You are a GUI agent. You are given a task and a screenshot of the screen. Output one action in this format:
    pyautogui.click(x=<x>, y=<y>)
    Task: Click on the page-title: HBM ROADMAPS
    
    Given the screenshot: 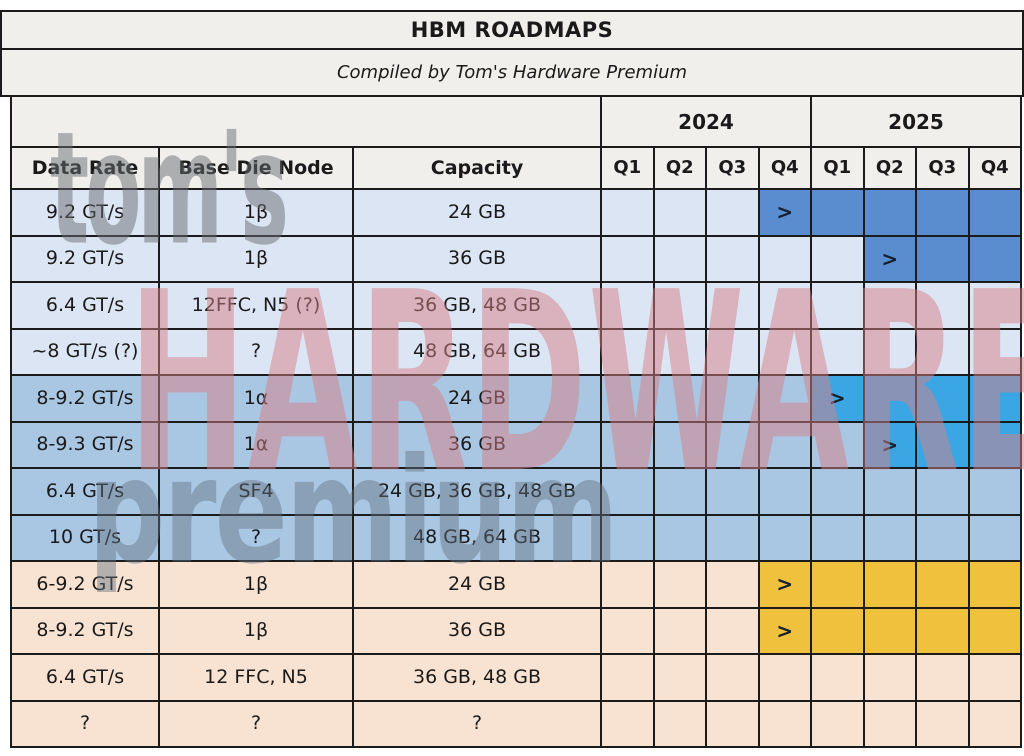 What is the action you would take?
    pyautogui.click(x=512, y=30)
    